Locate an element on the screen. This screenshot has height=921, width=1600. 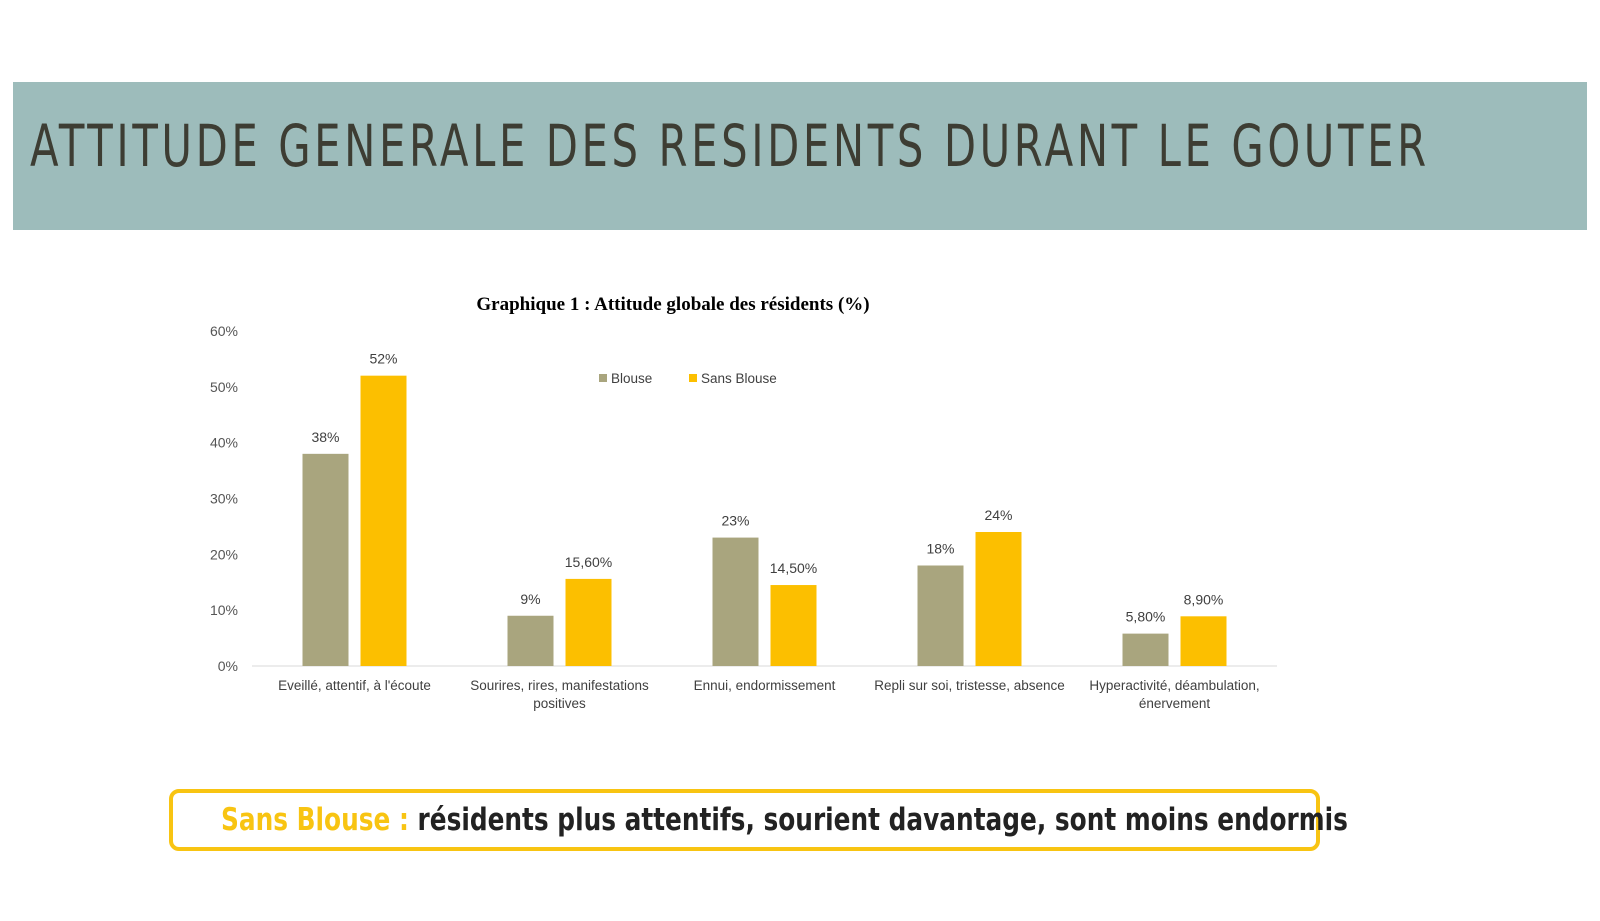
data-label: 38% is located at coordinates (325, 437).